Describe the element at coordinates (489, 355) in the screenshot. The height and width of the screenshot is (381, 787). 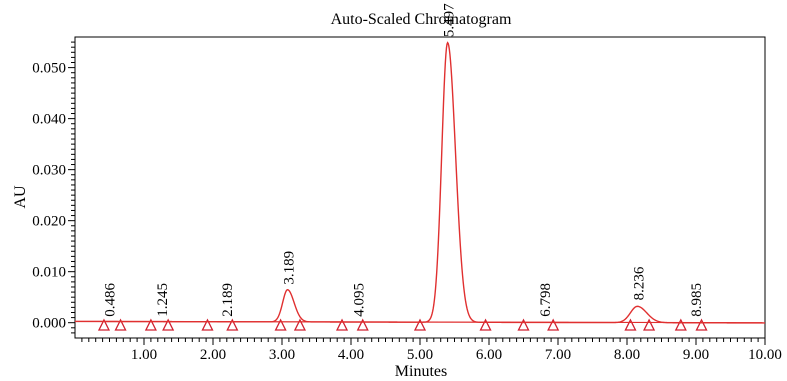
I see `x-tick-label: 6.00` at that location.